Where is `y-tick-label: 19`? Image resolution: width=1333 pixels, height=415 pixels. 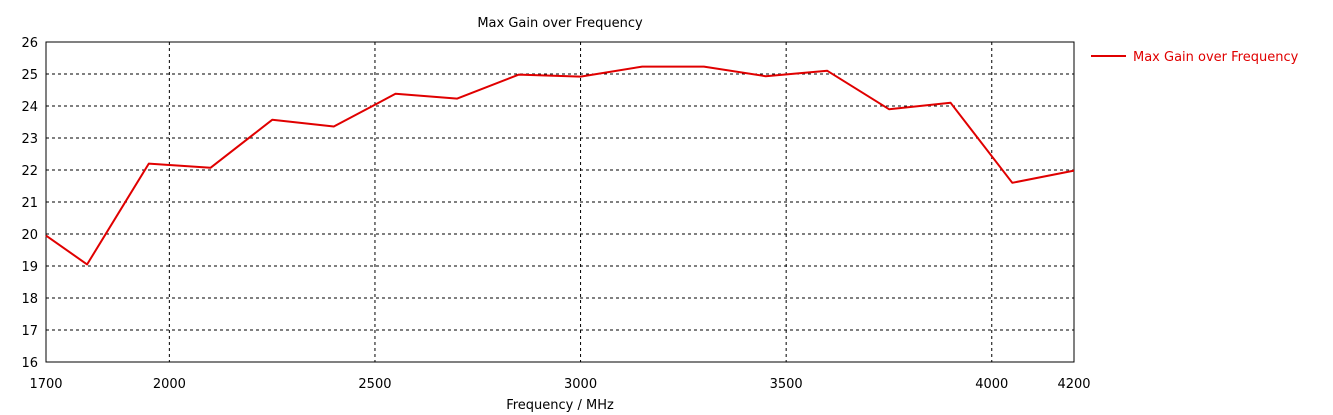
y-tick-label: 19 is located at coordinates (29, 267).